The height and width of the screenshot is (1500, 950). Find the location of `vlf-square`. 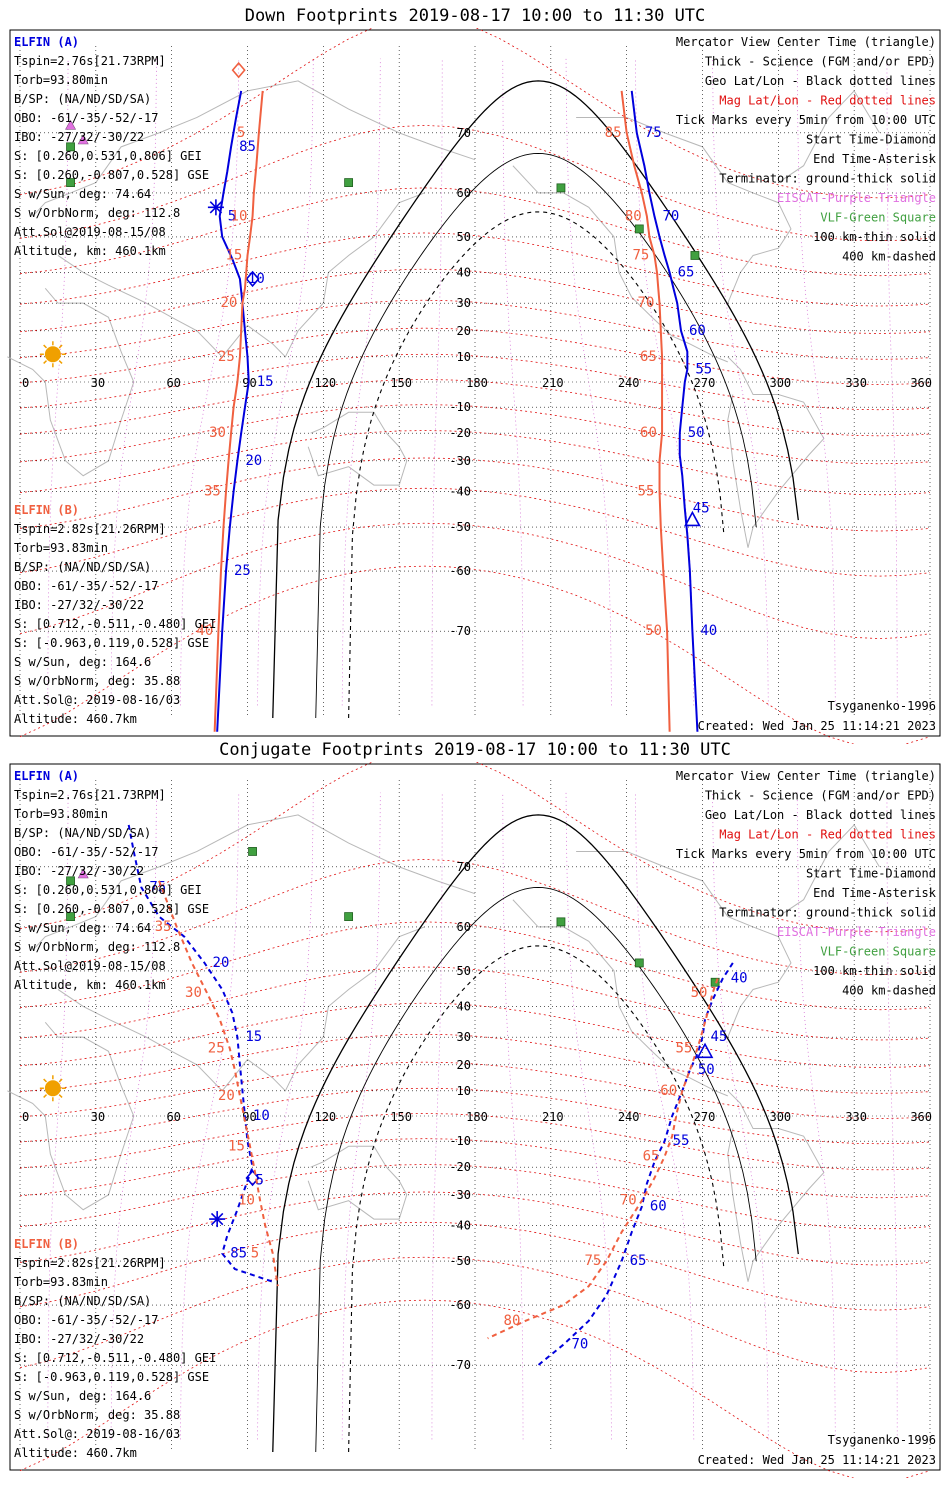

vlf-square is located at coordinates (561, 922).